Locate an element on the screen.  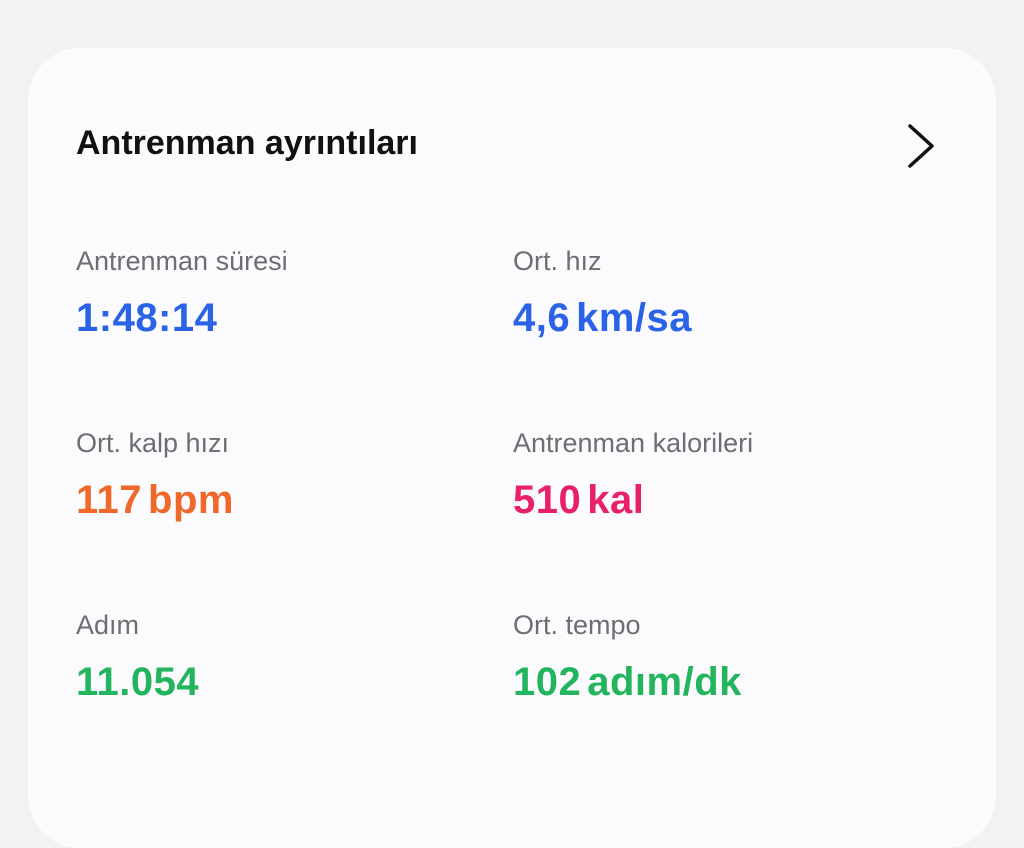
metric-label: Ort. tempo is located at coordinates (577, 625).